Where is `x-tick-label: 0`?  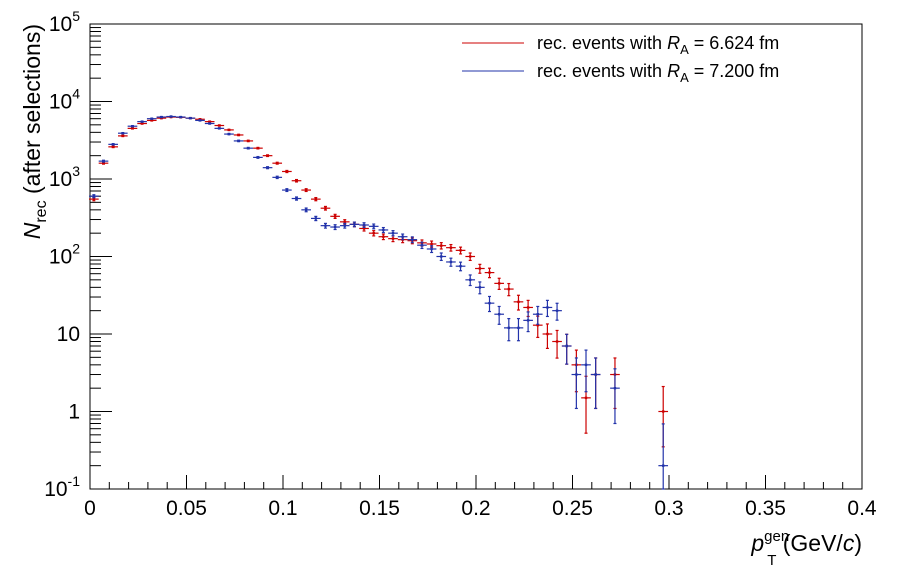 x-tick-label: 0 is located at coordinates (90, 508).